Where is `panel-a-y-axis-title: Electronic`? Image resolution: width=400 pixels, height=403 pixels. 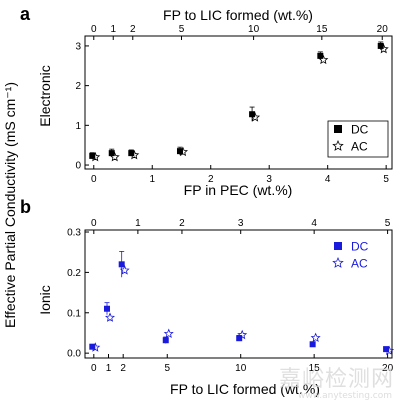 panel-a-y-axis-title: Electronic is located at coordinates (45, 95).